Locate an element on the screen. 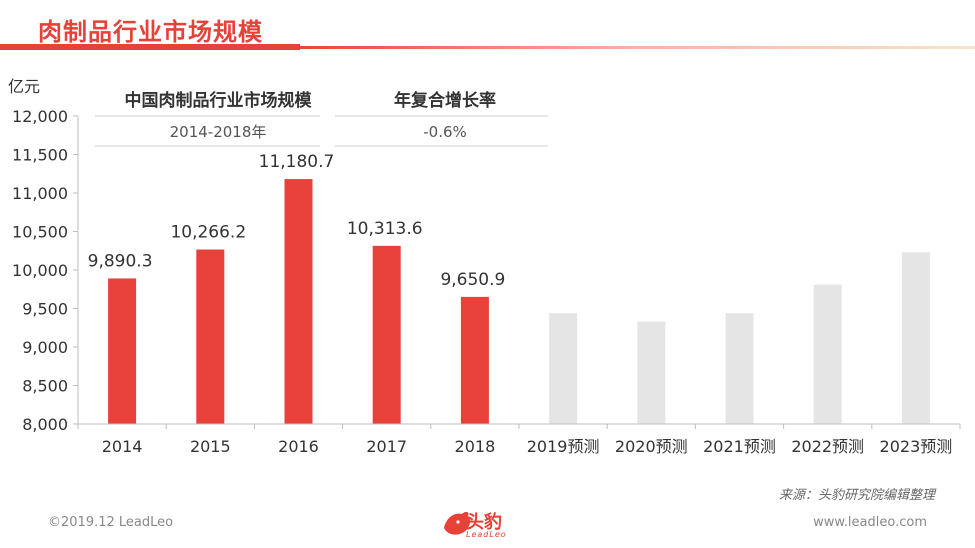  y-tick-label: 10,500 is located at coordinates (40, 232).